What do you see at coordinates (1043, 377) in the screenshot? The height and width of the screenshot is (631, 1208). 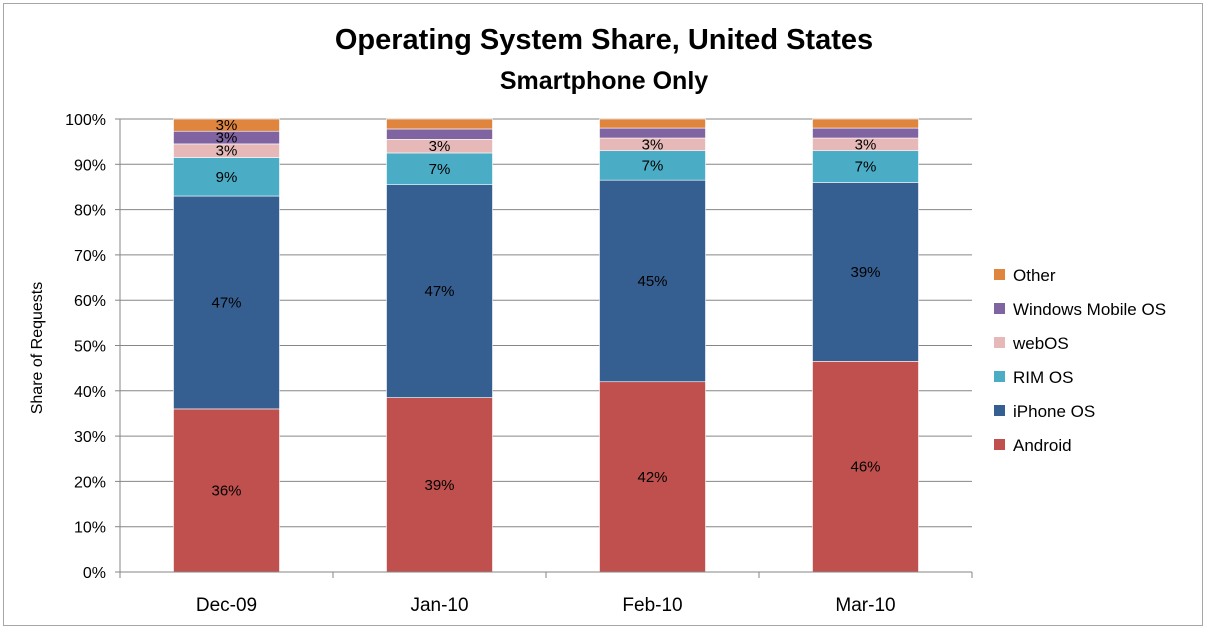 I see `legend-label: RIM OS` at bounding box center [1043, 377].